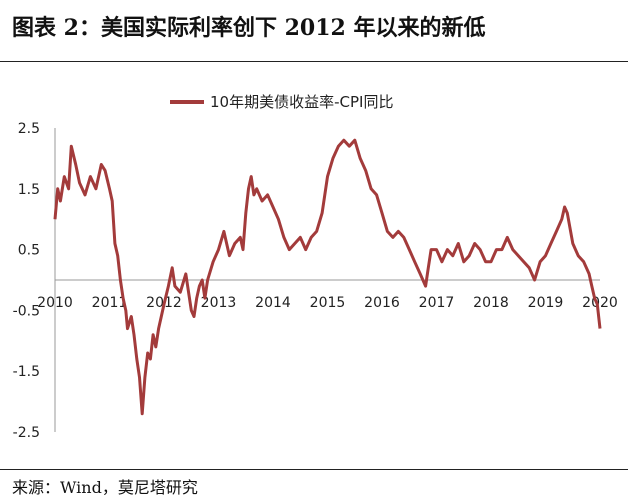 The image size is (628, 501). Describe the element at coordinates (546, 303) in the screenshot. I see `x-tick-label: 2019` at that location.